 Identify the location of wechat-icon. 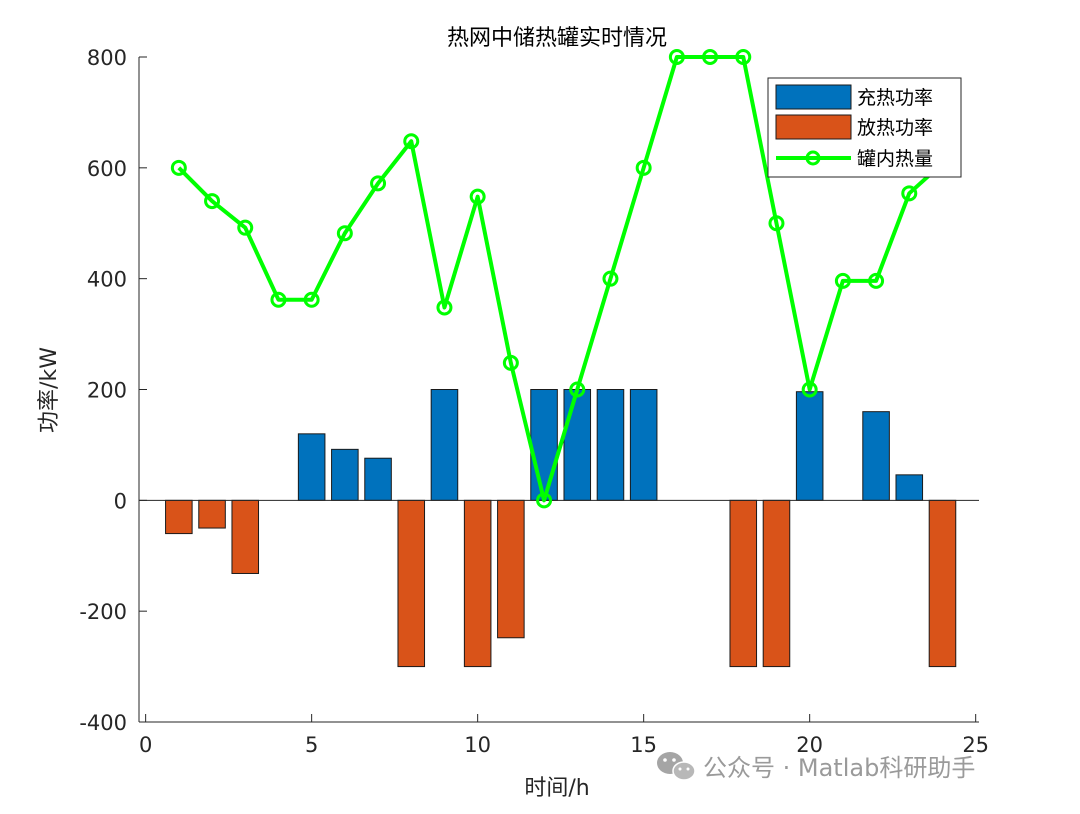
(676, 766).